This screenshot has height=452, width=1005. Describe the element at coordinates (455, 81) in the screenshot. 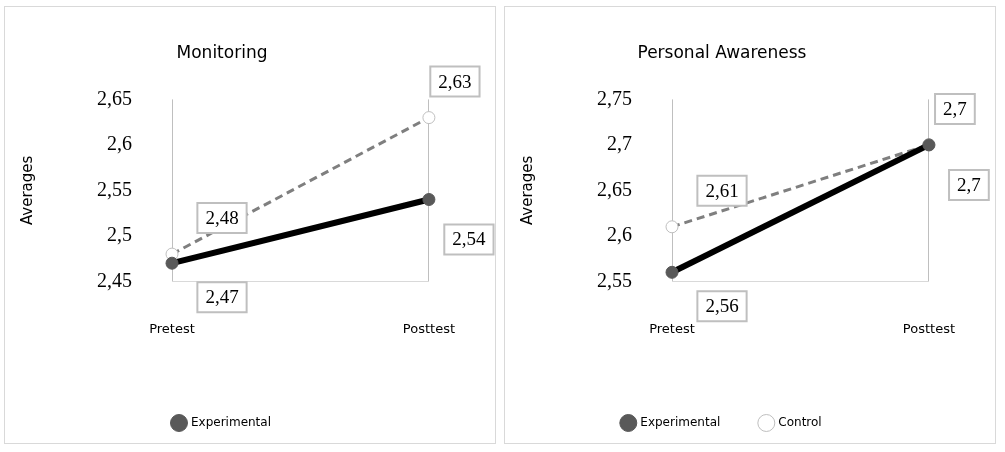

I see `data-label: 2,63` at that location.